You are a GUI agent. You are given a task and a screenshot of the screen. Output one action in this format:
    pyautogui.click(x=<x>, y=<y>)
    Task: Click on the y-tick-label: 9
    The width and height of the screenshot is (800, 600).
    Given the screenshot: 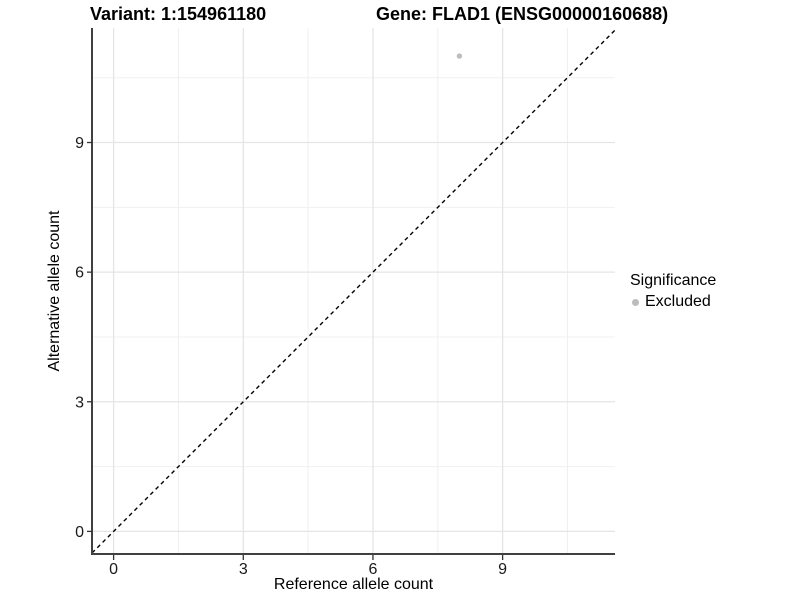 What is the action you would take?
    pyautogui.click(x=79, y=143)
    